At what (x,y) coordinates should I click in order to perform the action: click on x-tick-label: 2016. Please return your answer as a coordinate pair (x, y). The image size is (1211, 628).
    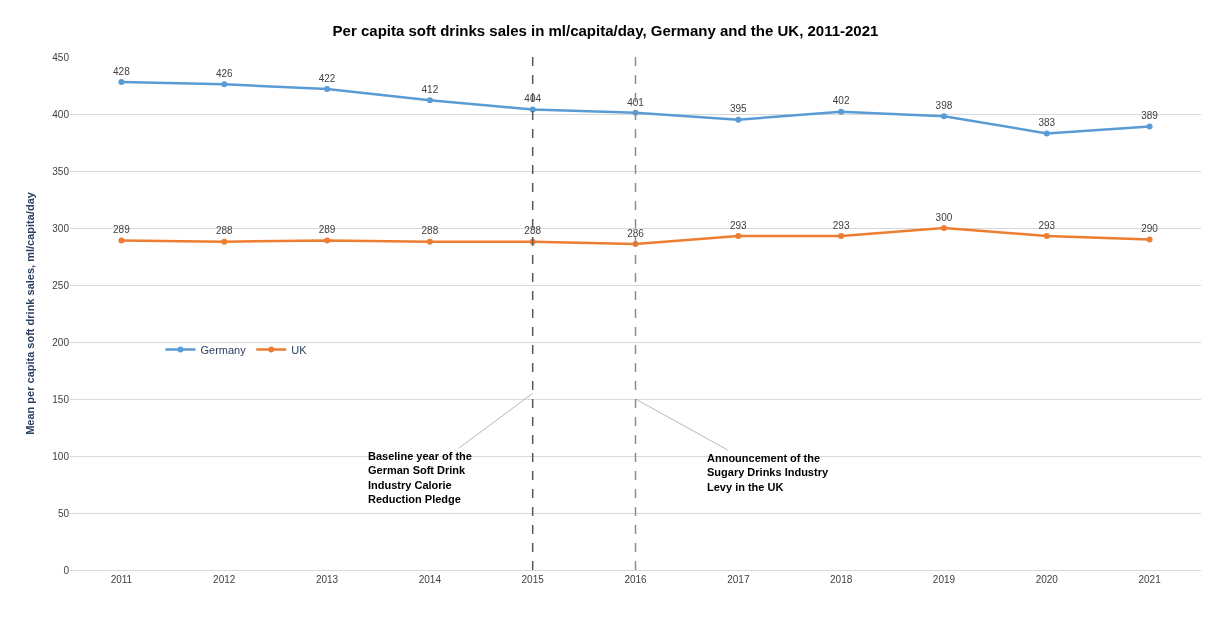
    Looking at the image, I should click on (636, 579).